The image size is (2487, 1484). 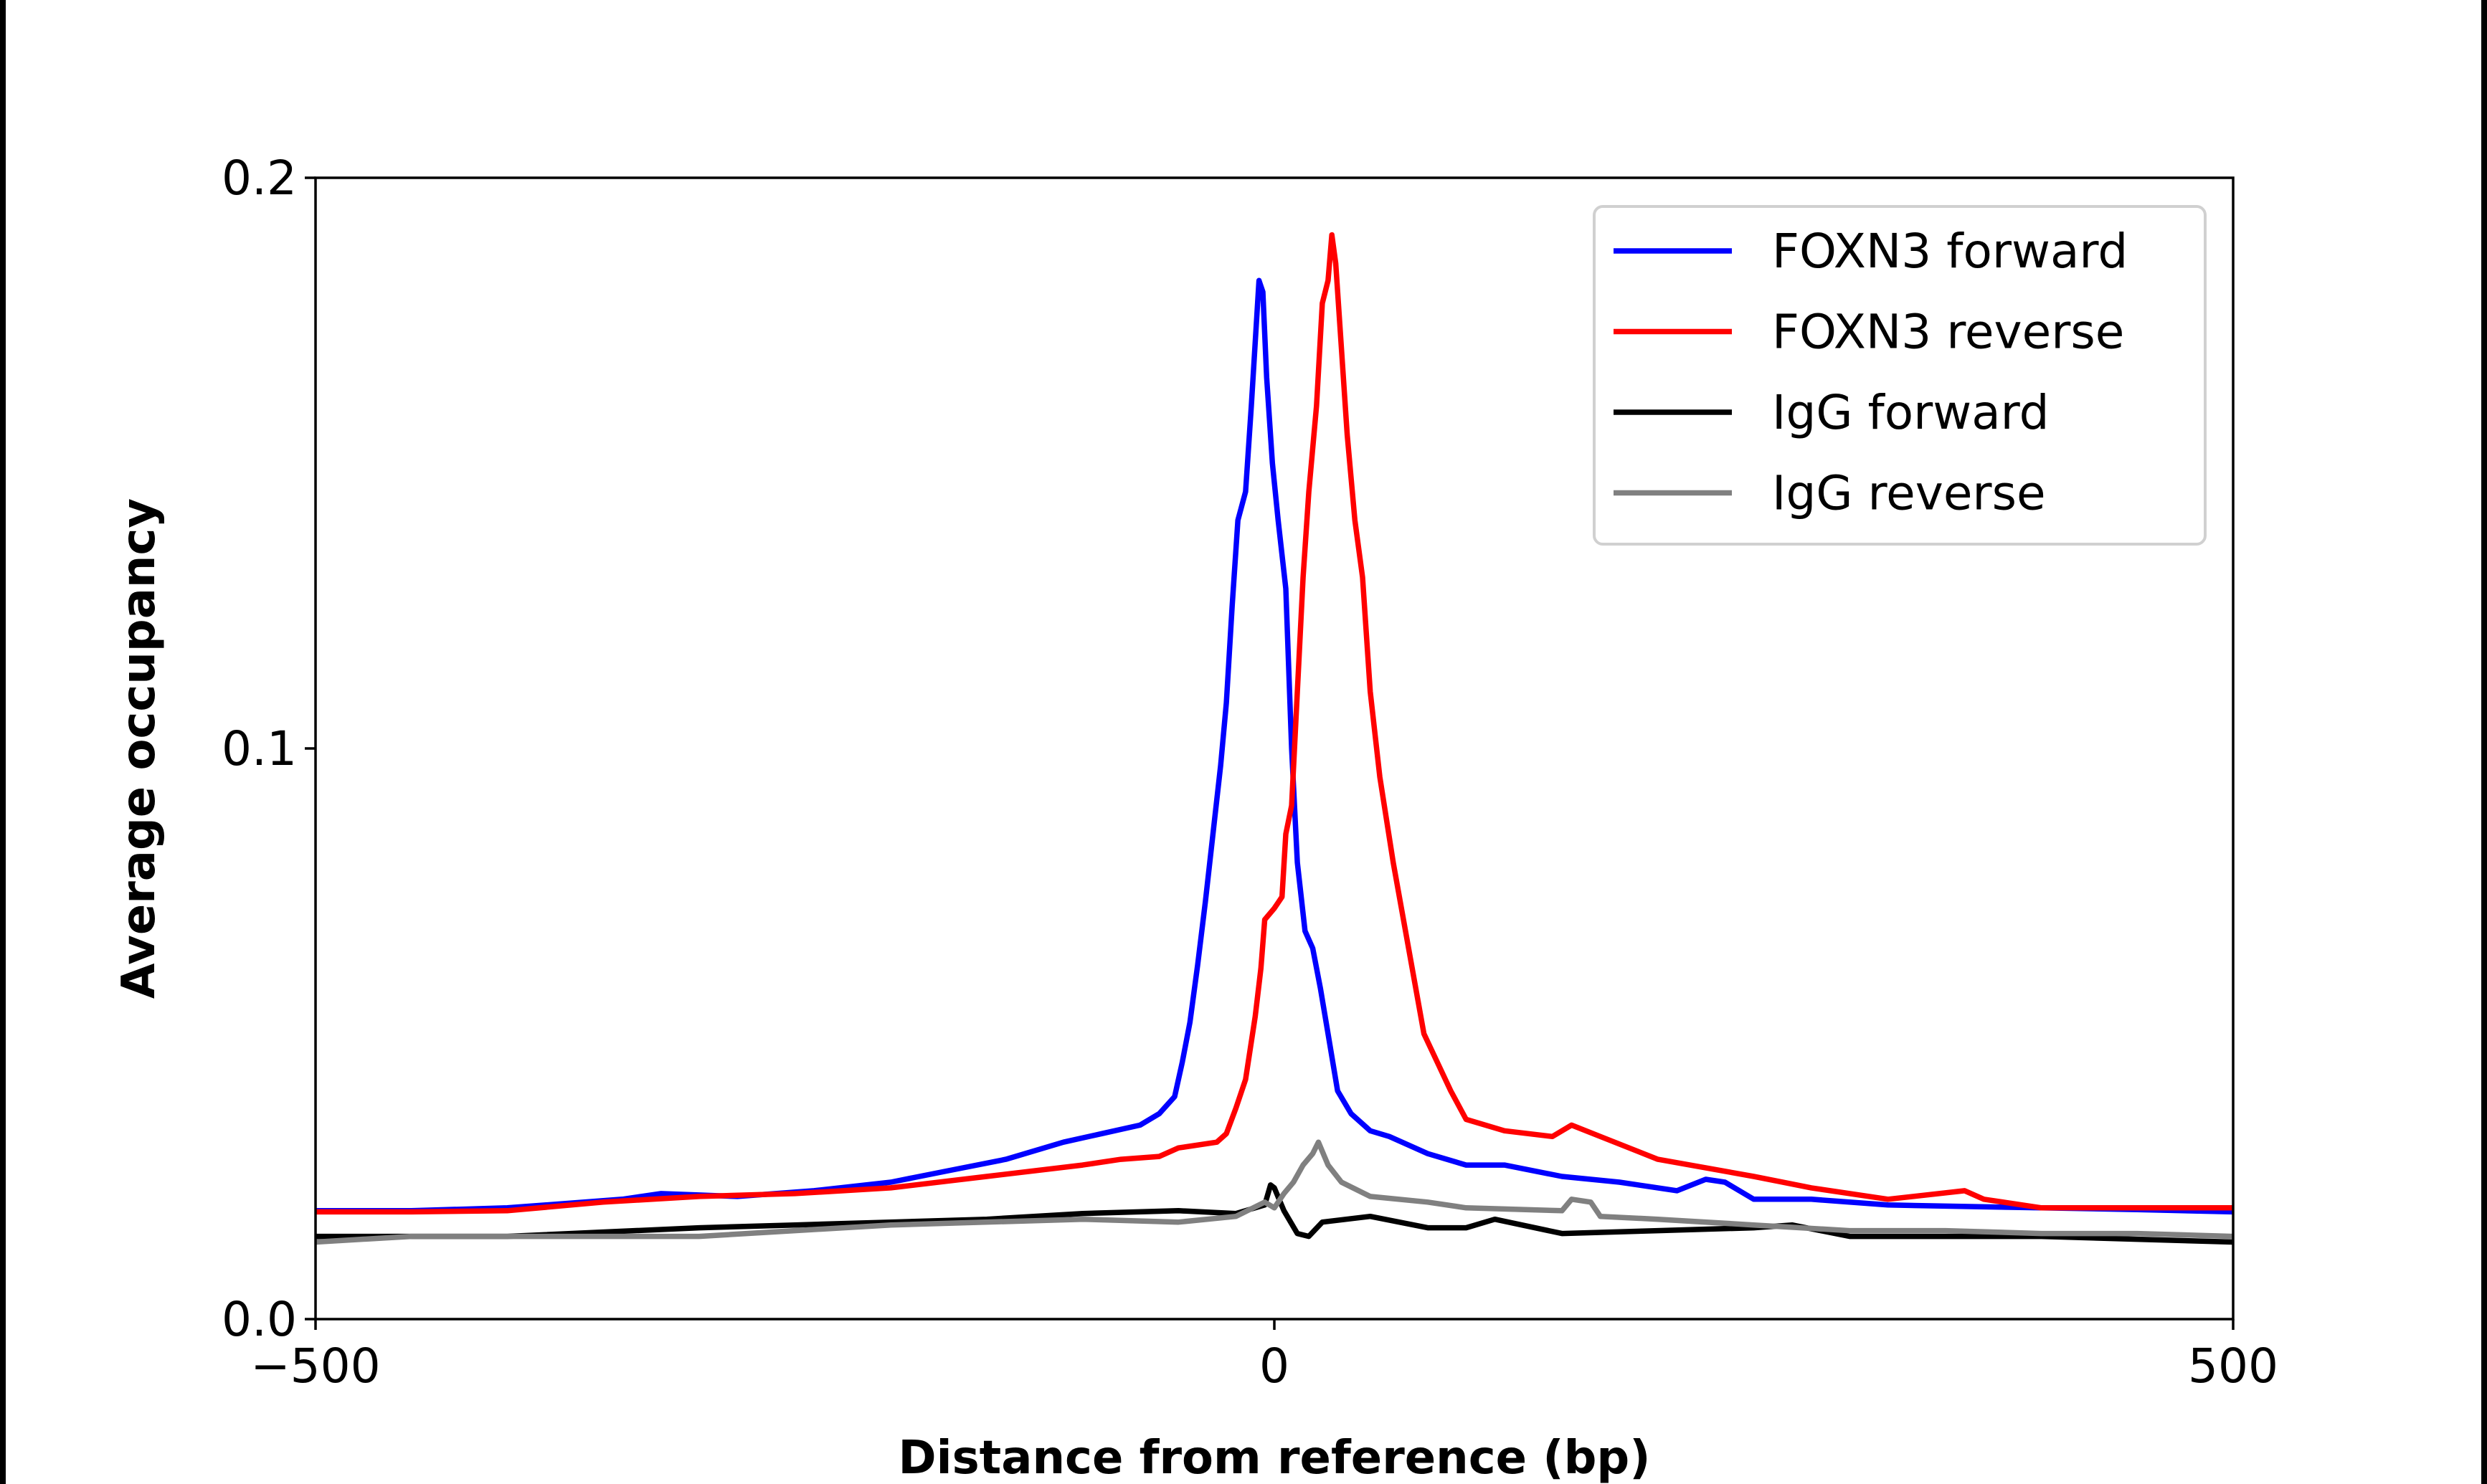 I want to click on legend-label: IgG forward, so click(x=1911, y=413).